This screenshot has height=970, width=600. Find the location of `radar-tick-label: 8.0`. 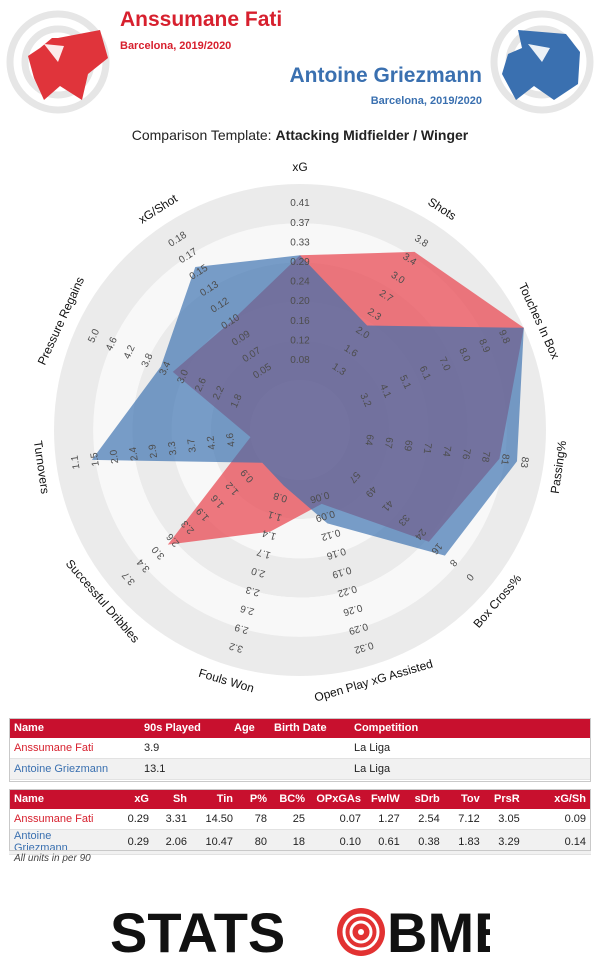

radar-tick-label: 8.0 is located at coordinates (464, 355).